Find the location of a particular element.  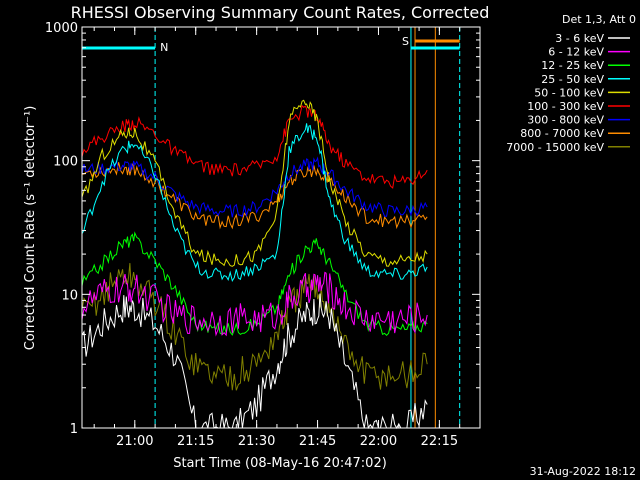

saa-marker-label: S is located at coordinates (405, 41).